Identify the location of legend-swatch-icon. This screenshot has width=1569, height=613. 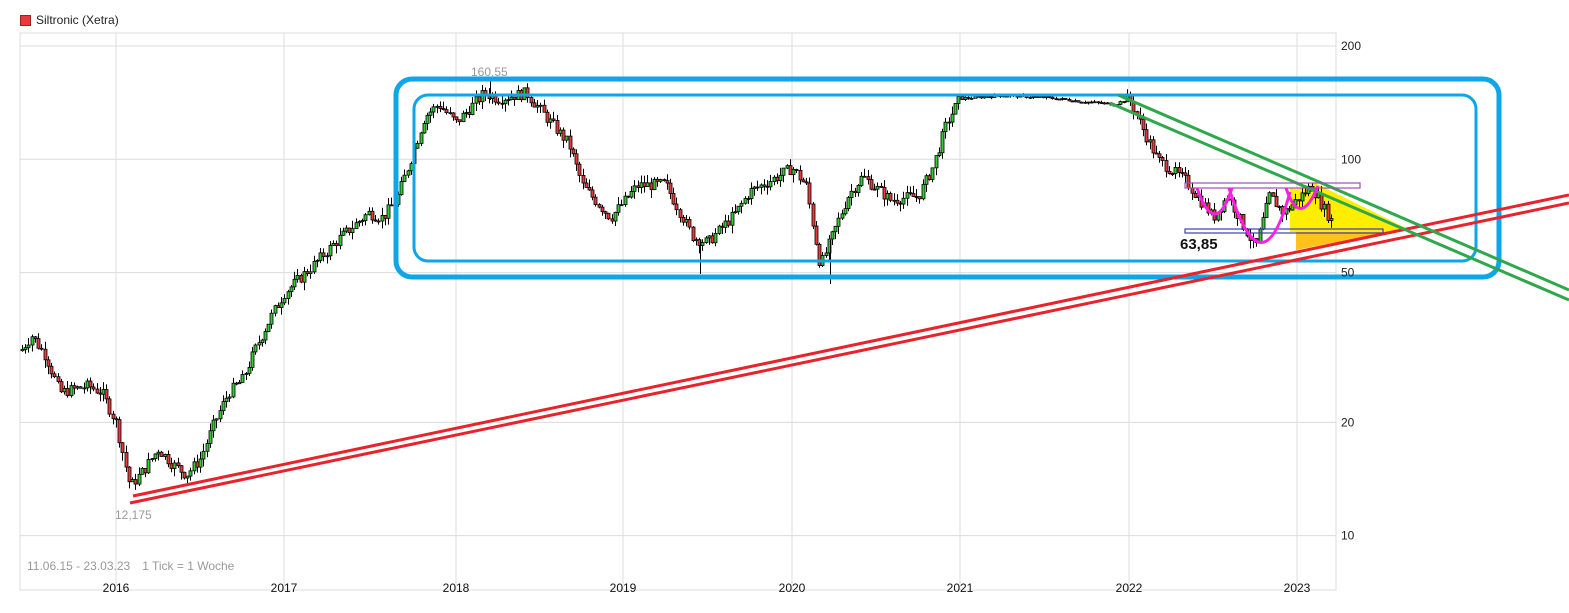
(25, 20).